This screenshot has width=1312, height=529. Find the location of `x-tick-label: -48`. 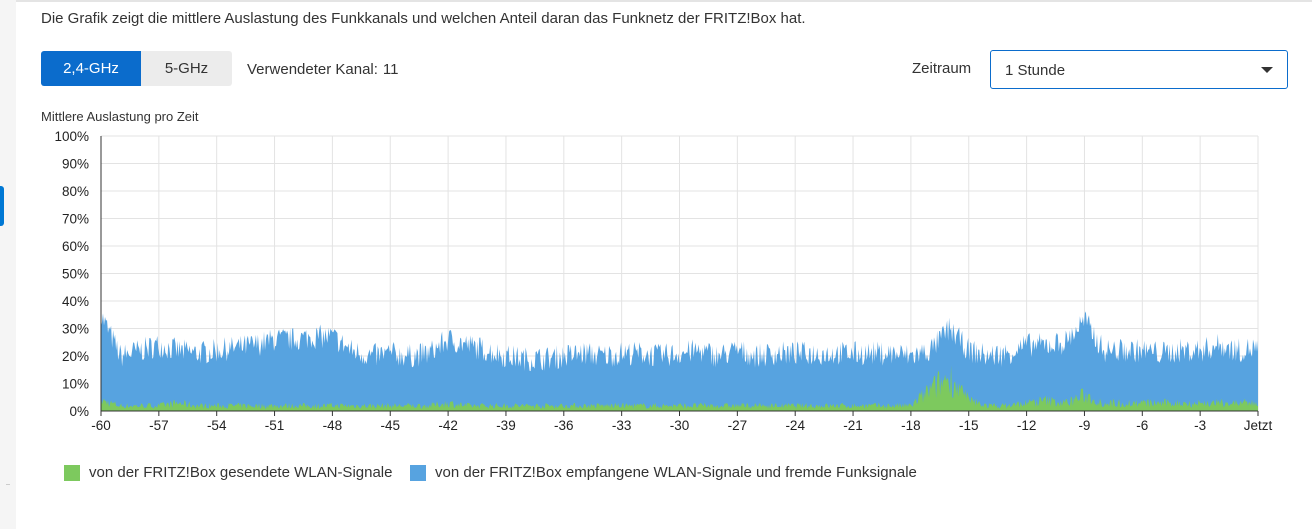

x-tick-label: -48 is located at coordinates (333, 425).